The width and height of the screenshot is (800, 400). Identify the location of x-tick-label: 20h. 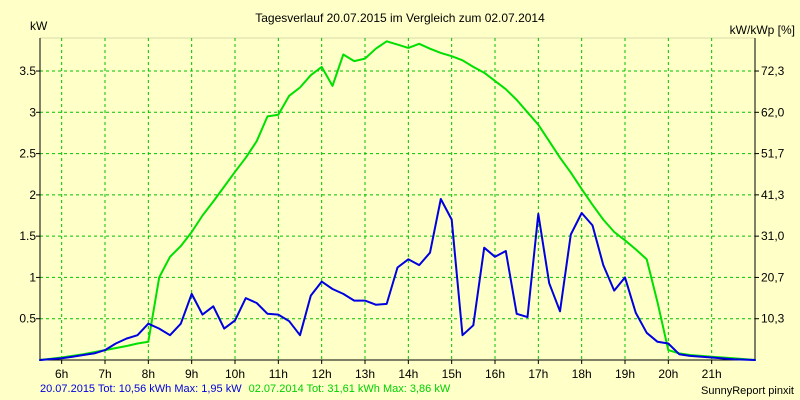
(668, 374).